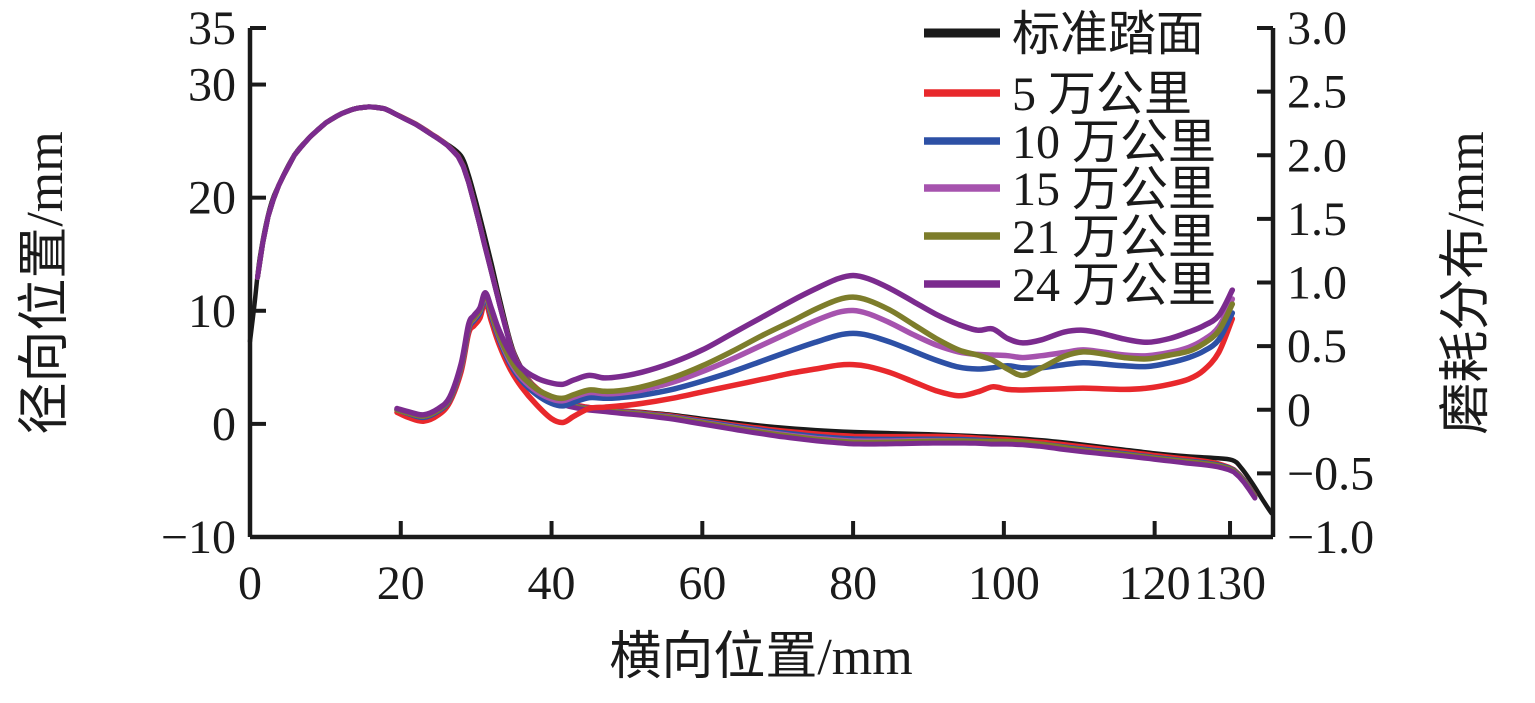 Image resolution: width=1535 pixels, height=703 pixels. Describe the element at coordinates (1114, 142) in the screenshot. I see `legend-label: 10 万公里` at that location.